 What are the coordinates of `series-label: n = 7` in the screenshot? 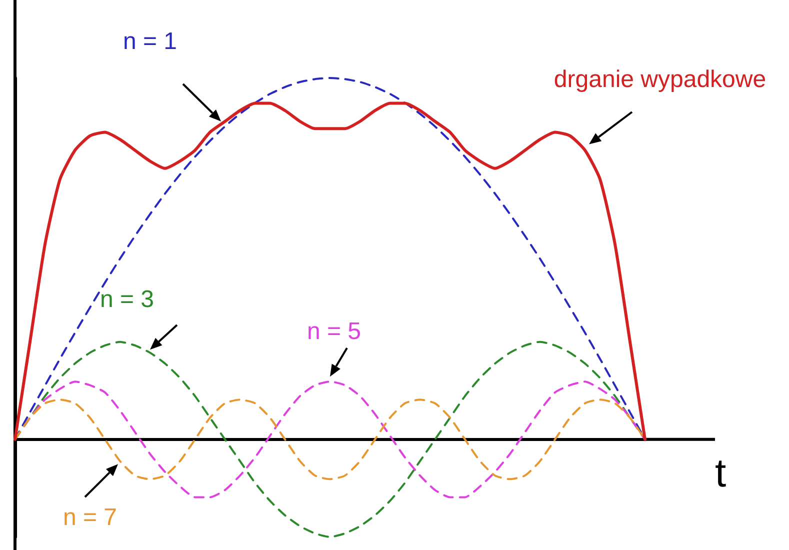 It's located at (90, 518).